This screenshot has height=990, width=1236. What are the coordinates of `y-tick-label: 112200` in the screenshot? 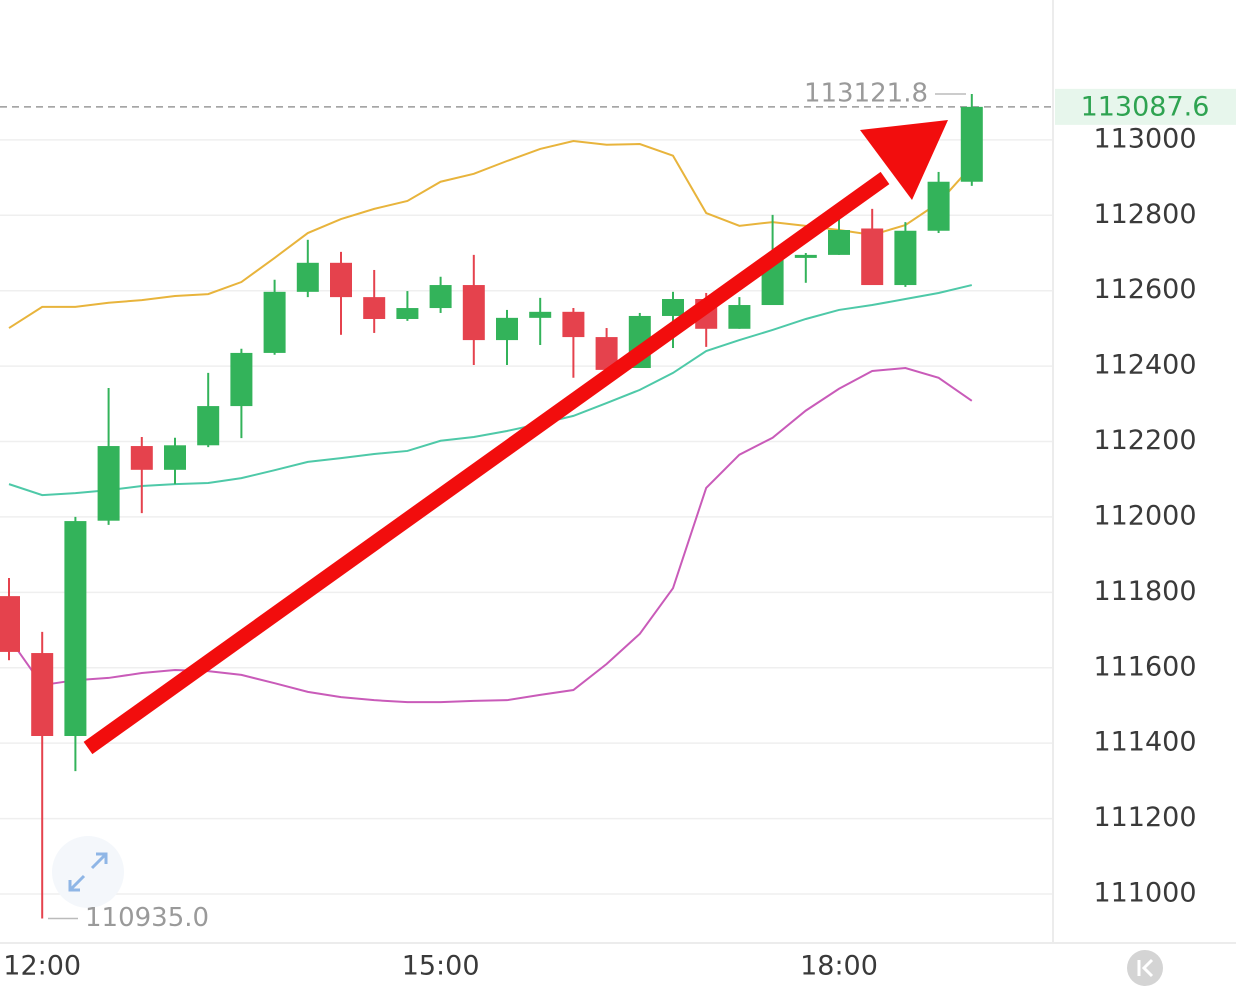 It's located at (1144, 440).